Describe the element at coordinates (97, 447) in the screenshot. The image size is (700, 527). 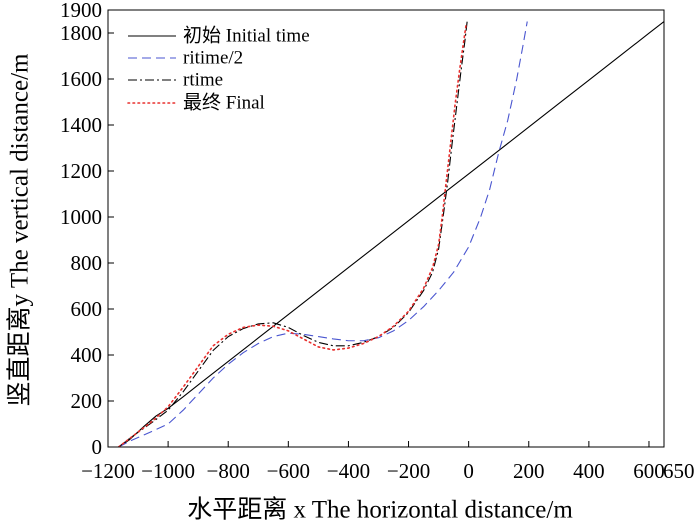
I see `y-tick-label: 0` at that location.